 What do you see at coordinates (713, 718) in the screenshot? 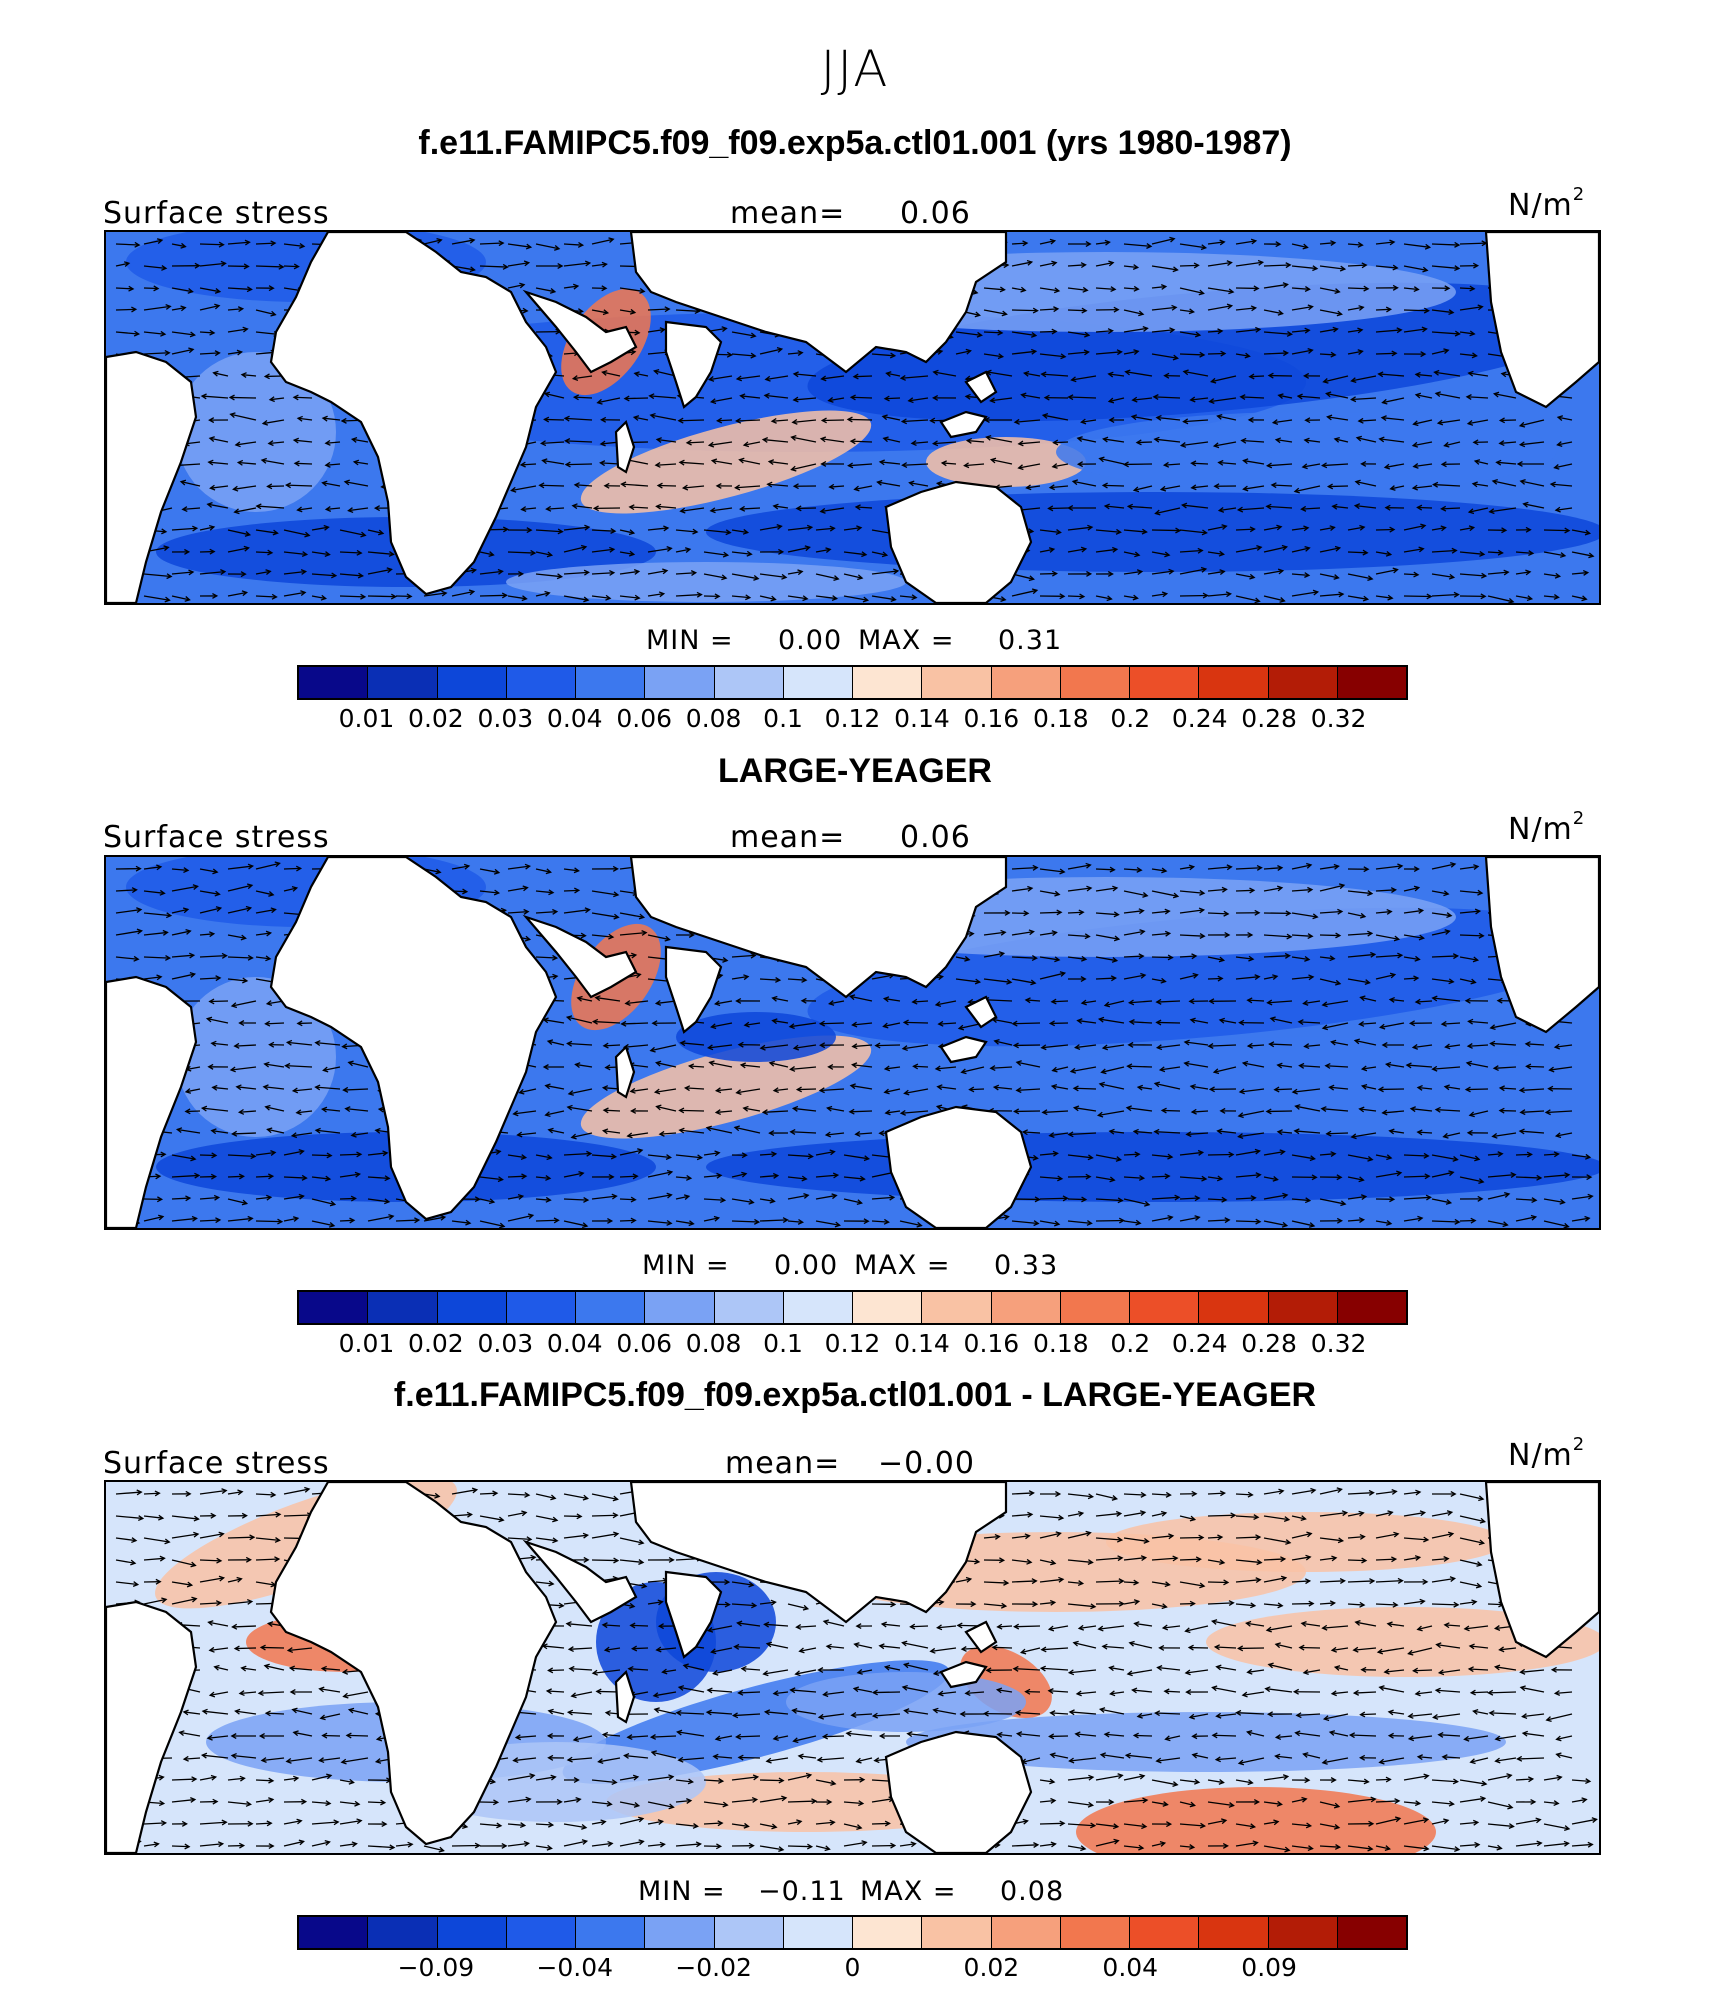
I see `colorbar-tick-label: 0.08` at bounding box center [713, 718].